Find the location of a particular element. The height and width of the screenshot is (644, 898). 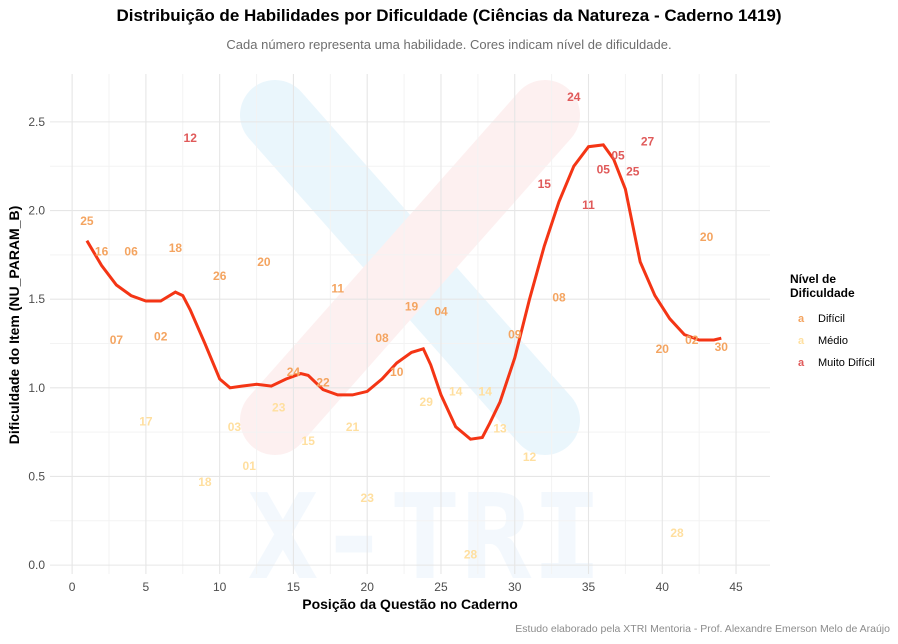

legend-label-muito-dificil: Muito Difícil is located at coordinates (846, 363).